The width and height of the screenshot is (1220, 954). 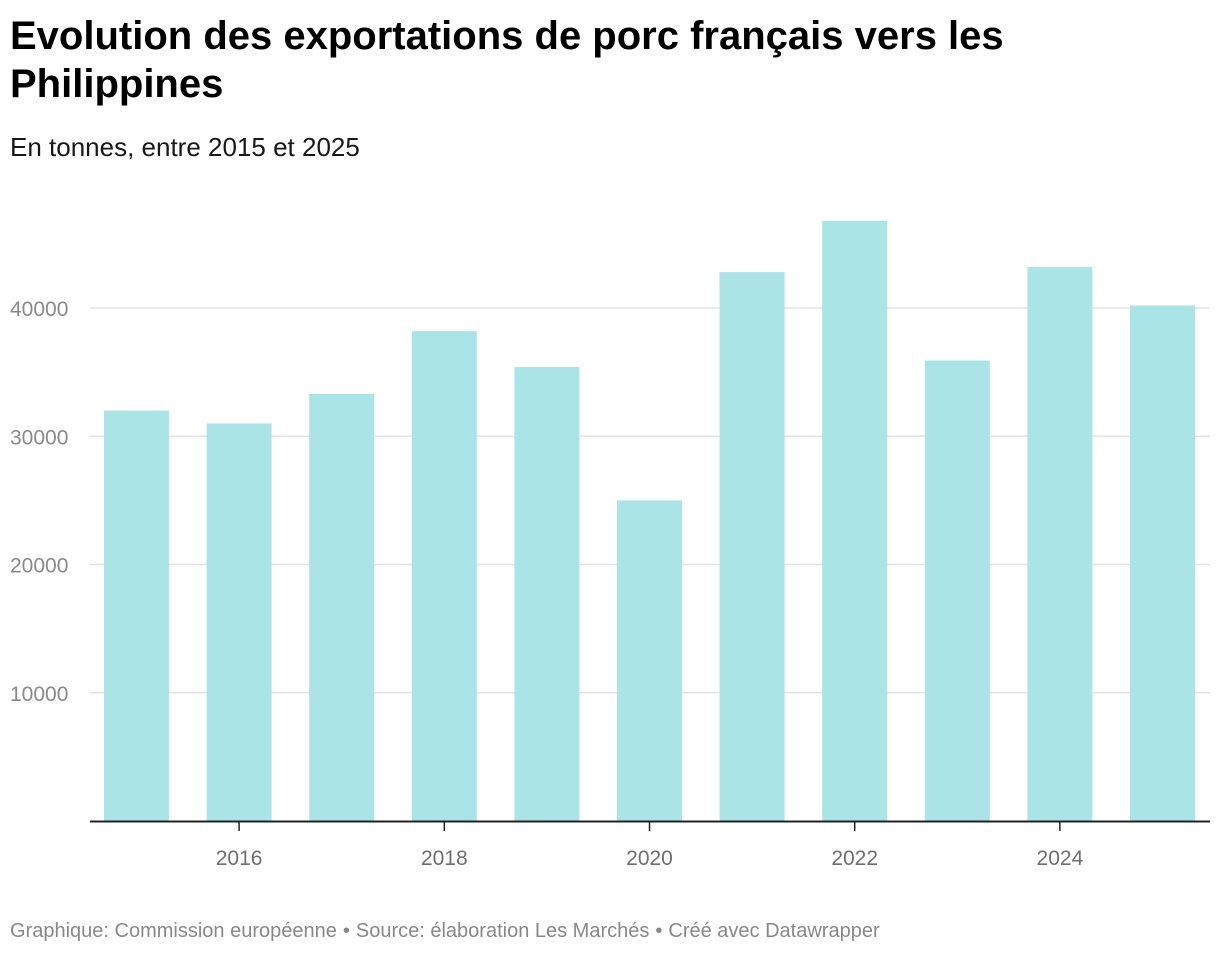 I want to click on bar-2019, so click(x=547, y=593).